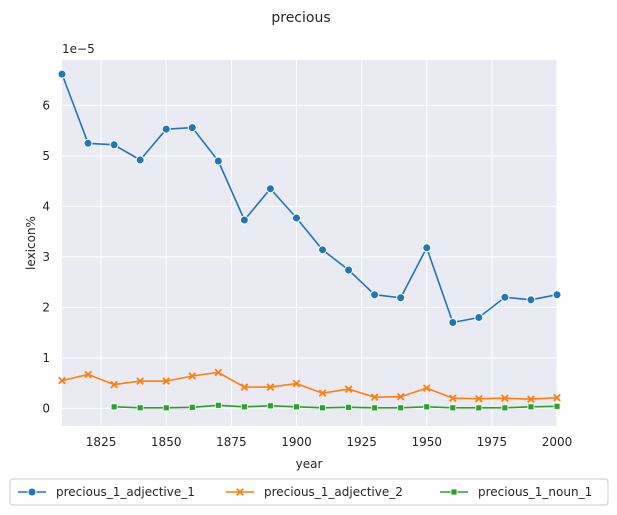 This screenshot has height=515, width=617. Describe the element at coordinates (557, 442) in the screenshot. I see `x-tick-label: 2000` at that location.